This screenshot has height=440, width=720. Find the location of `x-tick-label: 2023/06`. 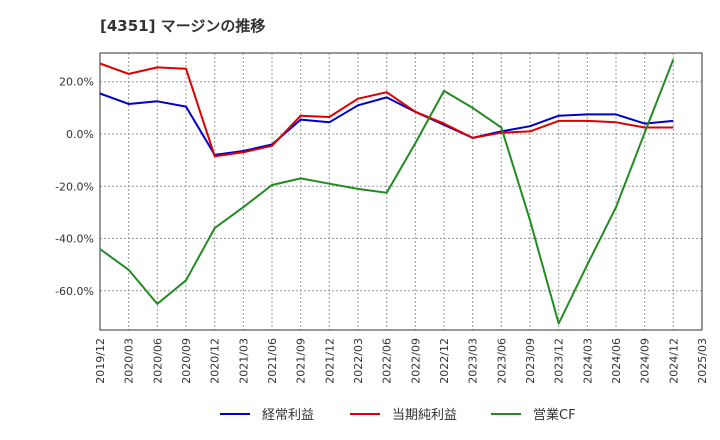

x-tick-label: 2023/06 is located at coordinates (501, 361).